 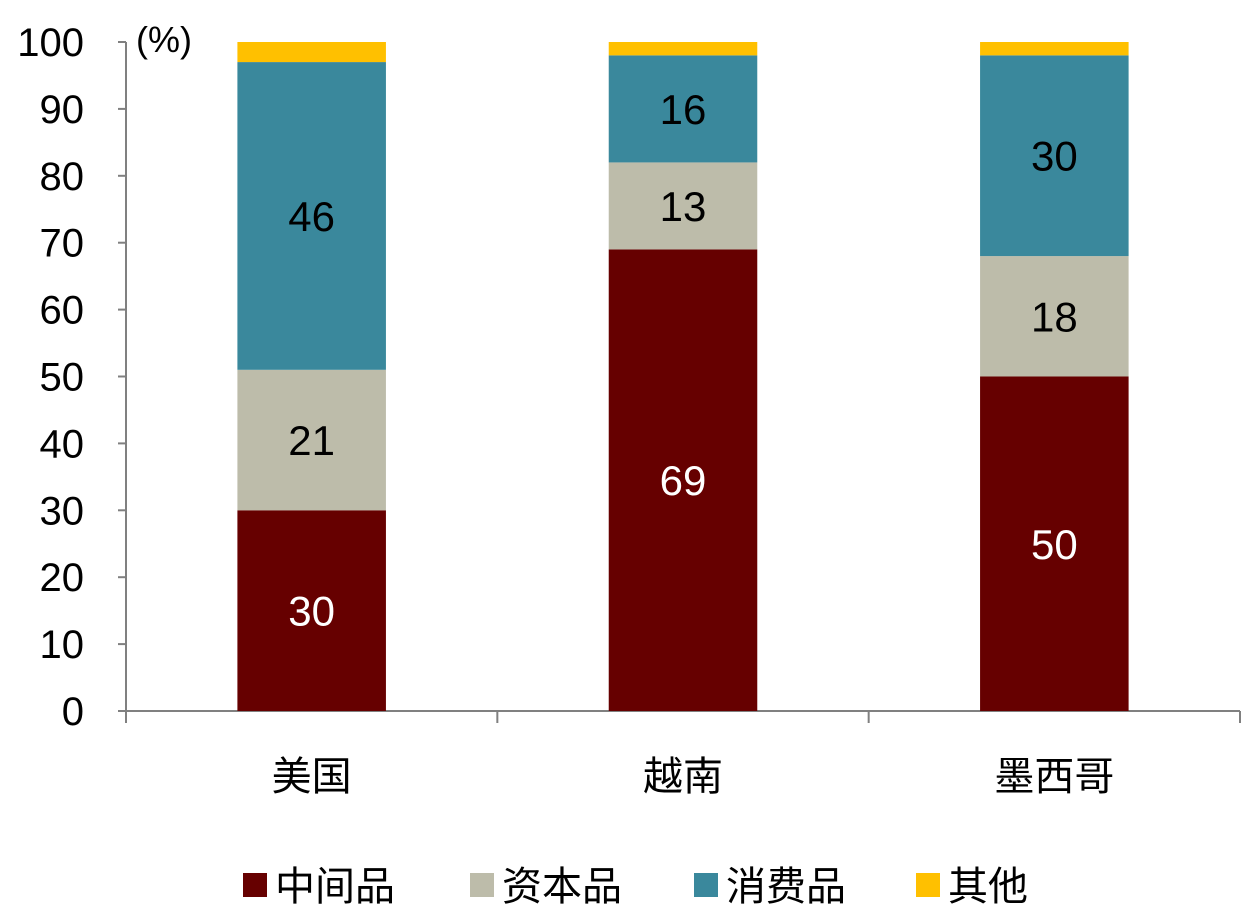 What do you see at coordinates (62, 378) in the screenshot?
I see `y-tick-label: 50` at bounding box center [62, 378].